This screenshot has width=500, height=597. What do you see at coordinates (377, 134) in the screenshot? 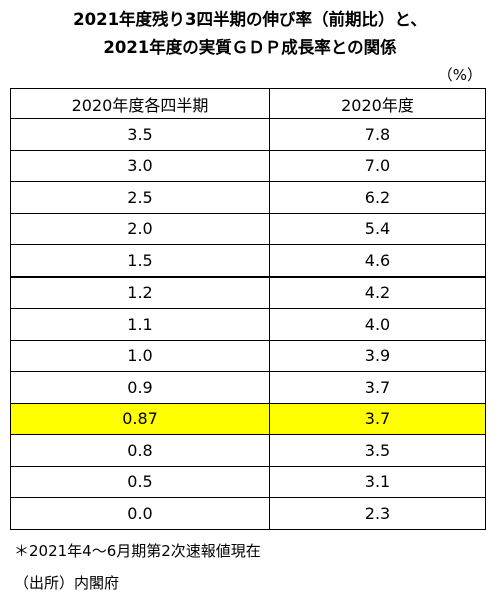
I see `table-cell: 7.8` at bounding box center [377, 134].